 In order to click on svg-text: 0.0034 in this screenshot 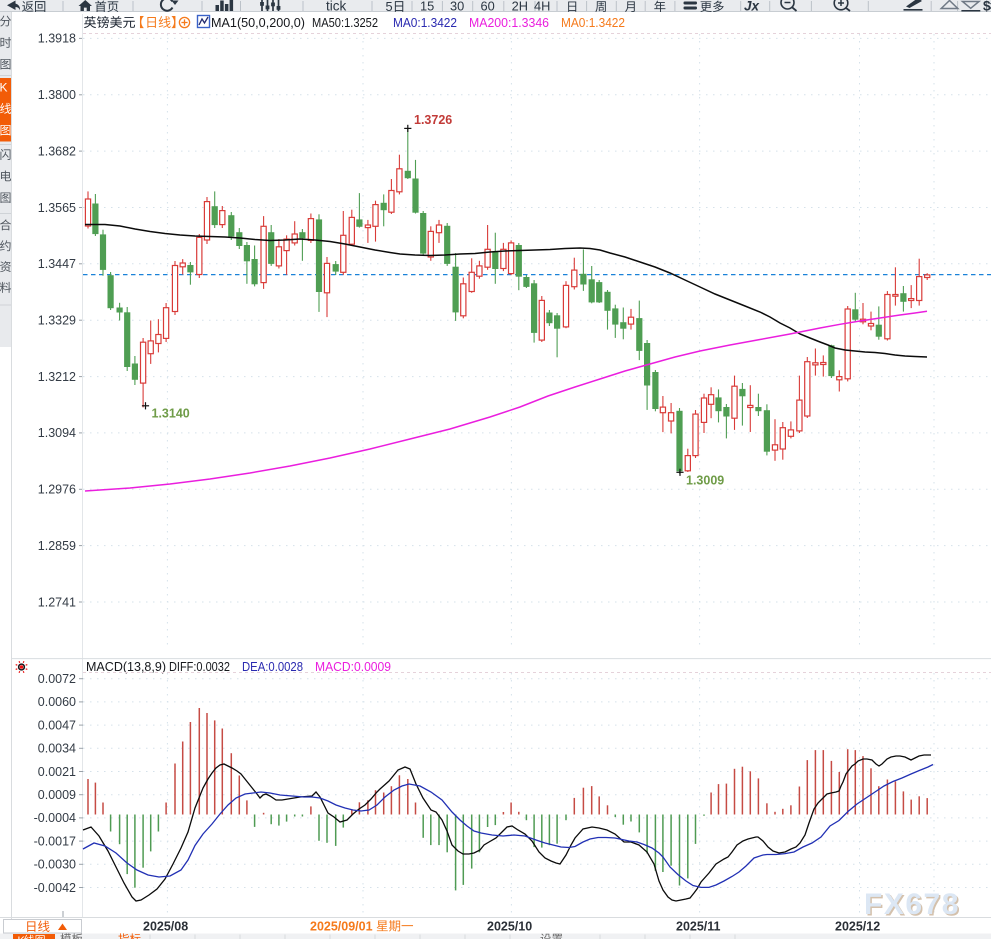, I will do `click(57, 749)`.